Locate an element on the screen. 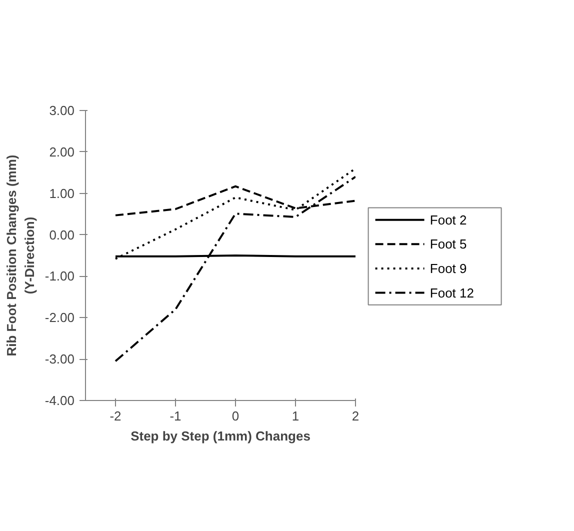  y-tick-label: 0.00 is located at coordinates (62, 234).